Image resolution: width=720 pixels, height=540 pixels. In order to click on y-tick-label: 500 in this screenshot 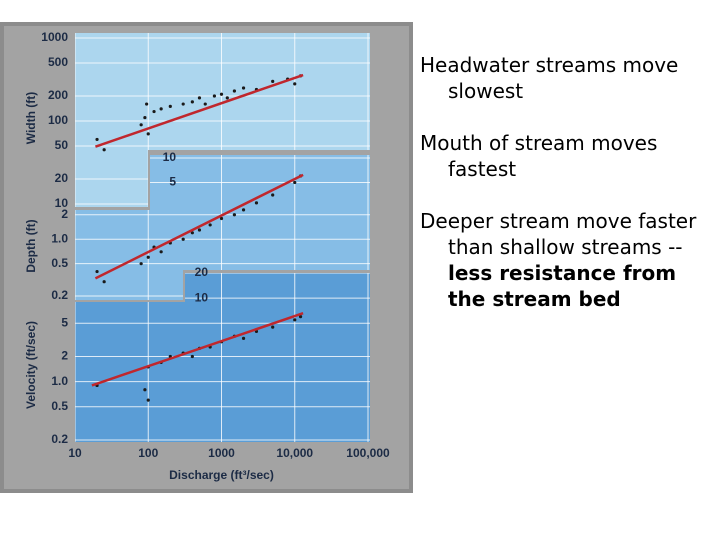, I will do `click(58, 62)`.